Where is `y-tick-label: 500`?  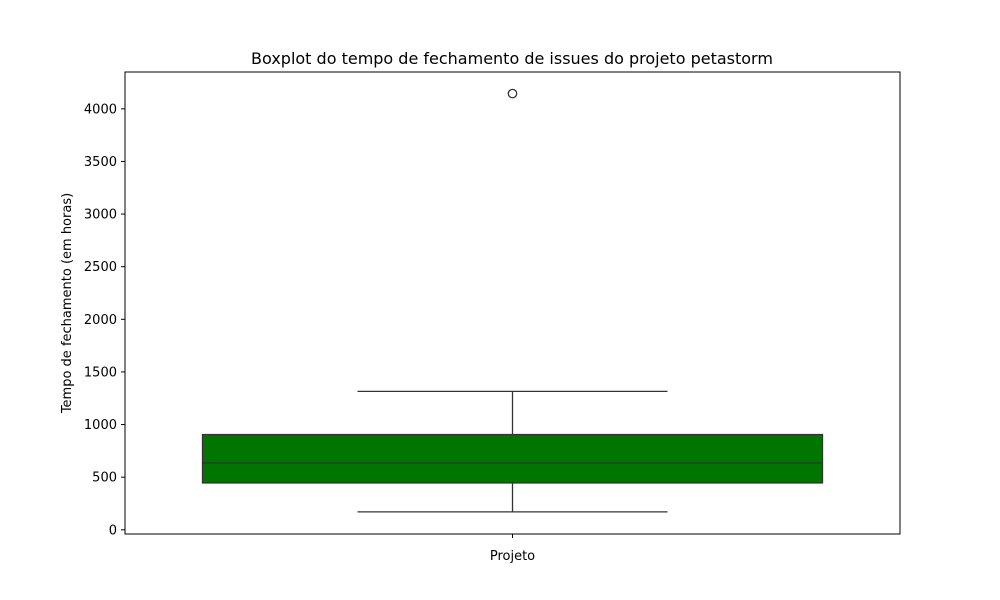
y-tick-label: 500 is located at coordinates (104, 478).